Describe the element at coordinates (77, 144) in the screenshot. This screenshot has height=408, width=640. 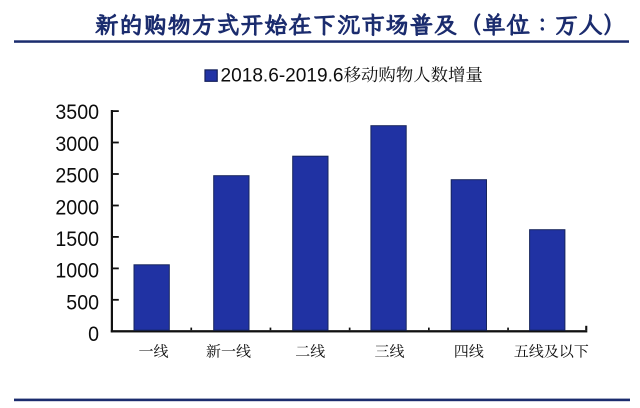
I see `svg-text: 3000` at that location.